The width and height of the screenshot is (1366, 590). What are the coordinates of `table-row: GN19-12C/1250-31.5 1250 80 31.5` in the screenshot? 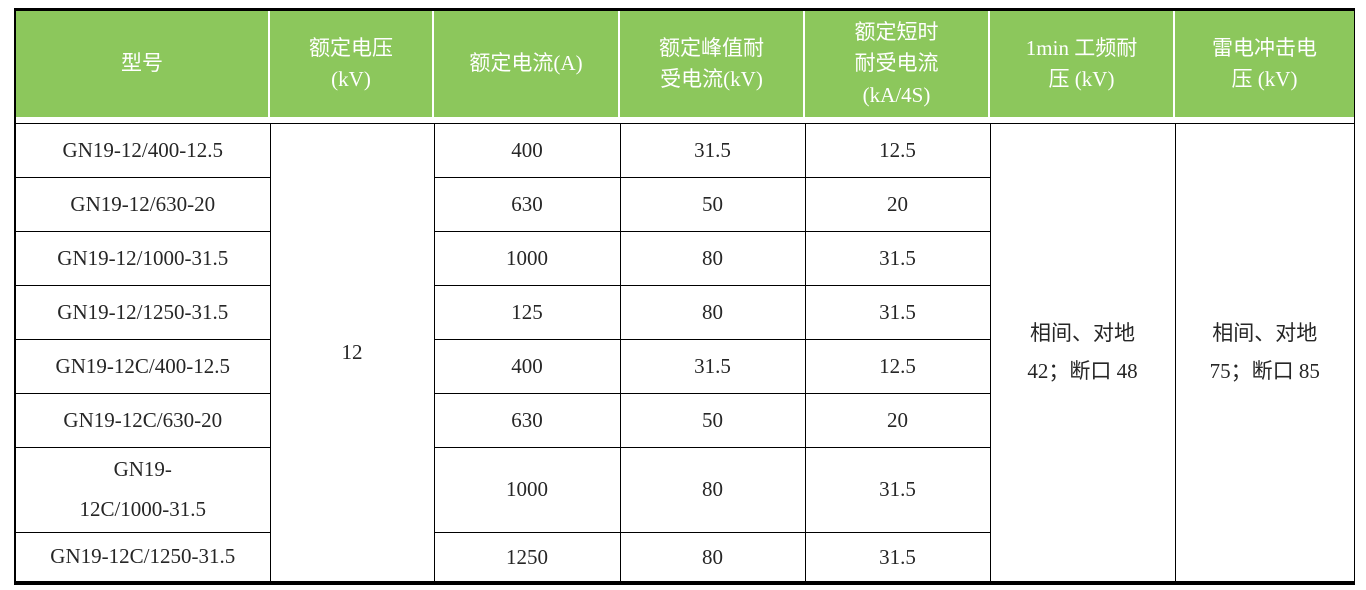 It's located at (685, 556).